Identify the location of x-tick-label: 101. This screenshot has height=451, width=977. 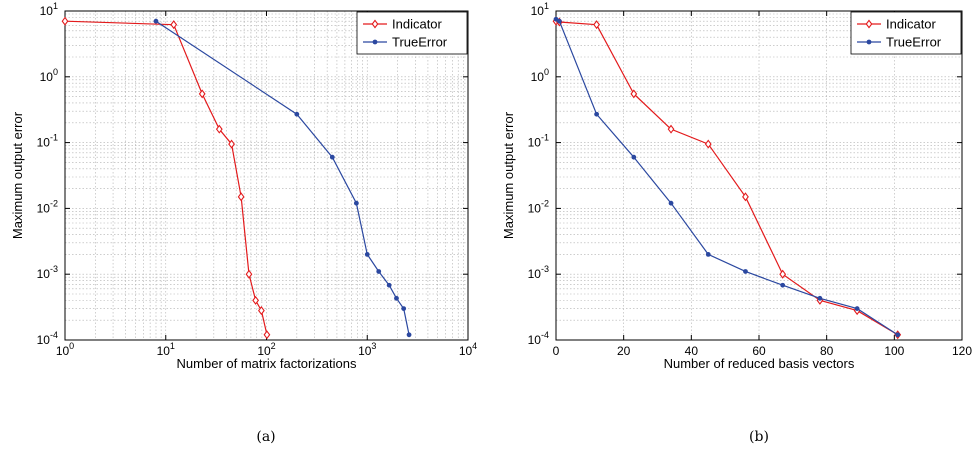
(166, 349).